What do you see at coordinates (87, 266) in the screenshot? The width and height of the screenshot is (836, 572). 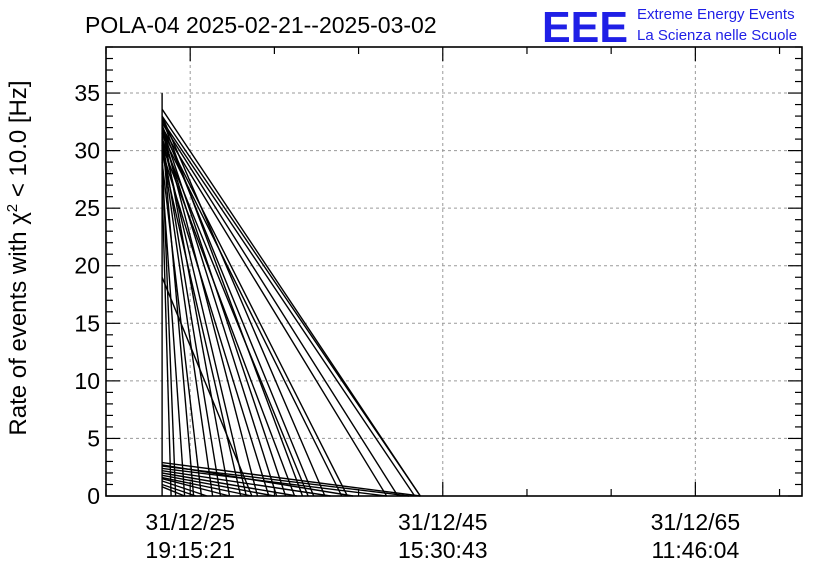 I see `y-tick-label: 20` at bounding box center [87, 266].